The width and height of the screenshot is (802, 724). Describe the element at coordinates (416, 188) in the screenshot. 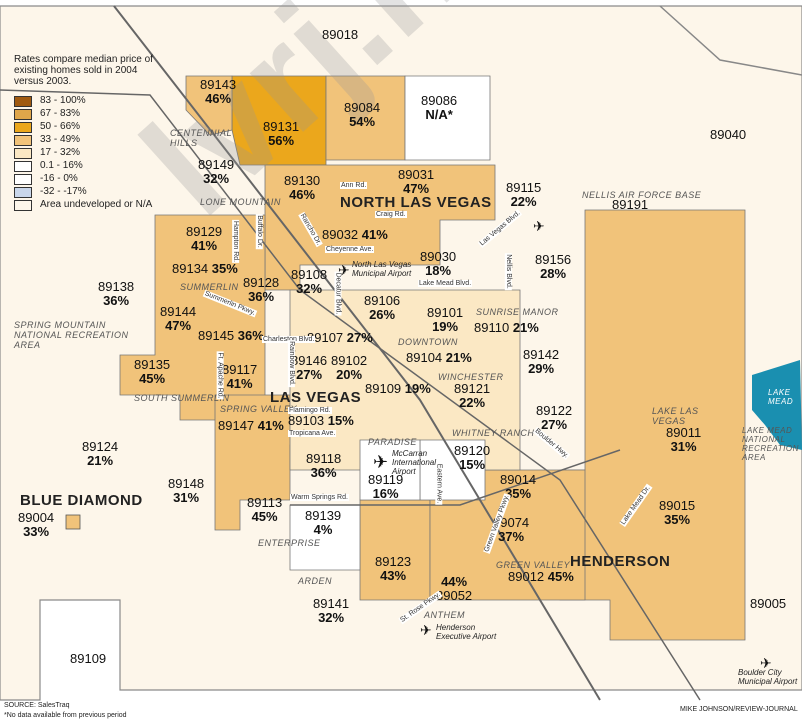

I see `zip-pct: 47%` at that location.